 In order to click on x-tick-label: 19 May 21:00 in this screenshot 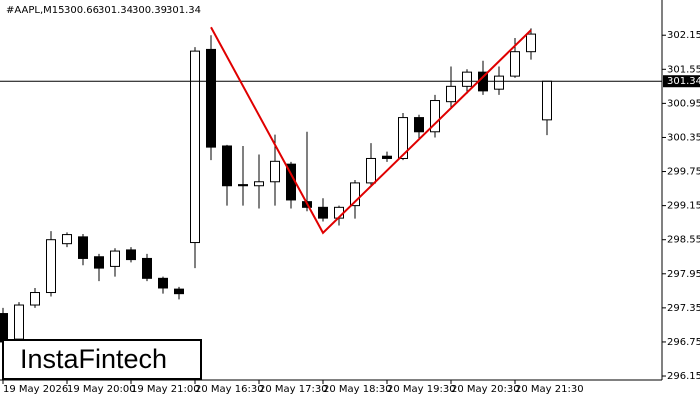, I will do `click(165, 389)`.